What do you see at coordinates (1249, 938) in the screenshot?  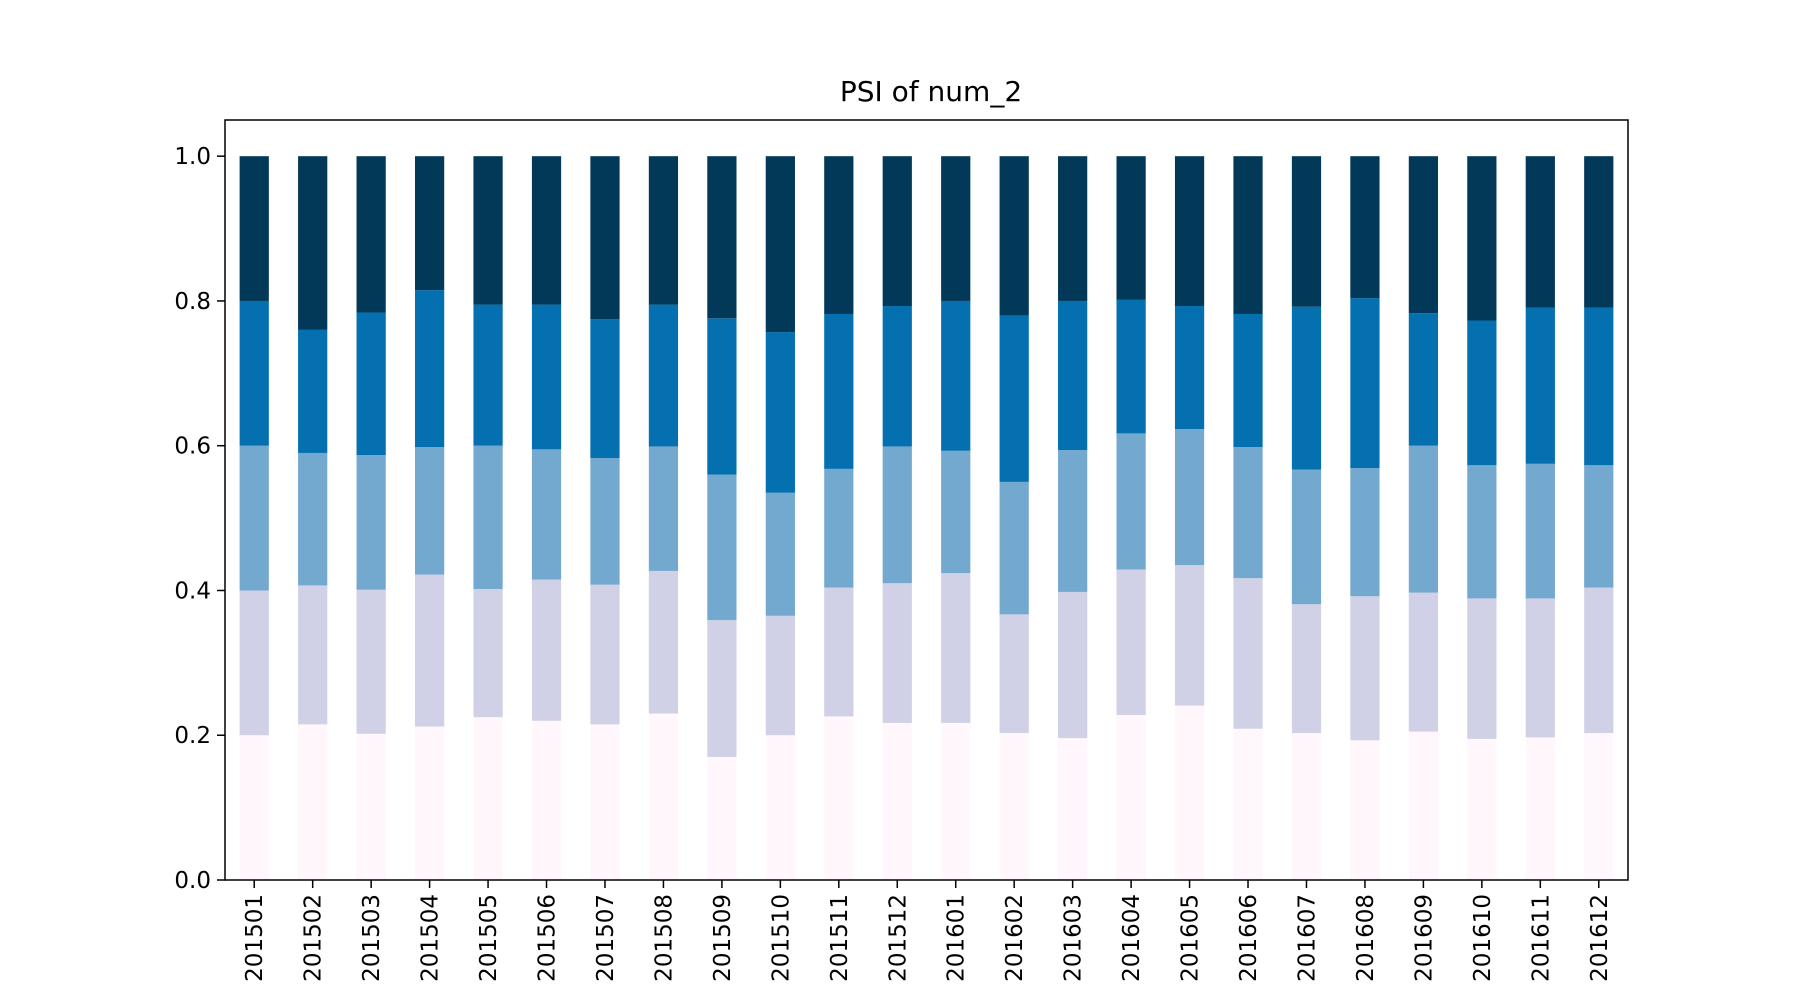 I see `x-tick-label: 201606` at bounding box center [1249, 938].